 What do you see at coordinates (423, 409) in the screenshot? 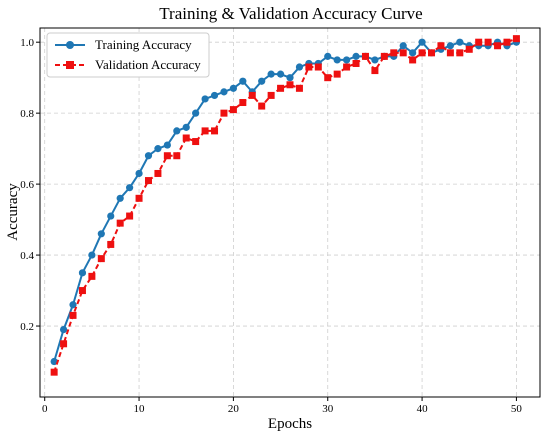
I see `x-tick-label: 40` at bounding box center [423, 409].